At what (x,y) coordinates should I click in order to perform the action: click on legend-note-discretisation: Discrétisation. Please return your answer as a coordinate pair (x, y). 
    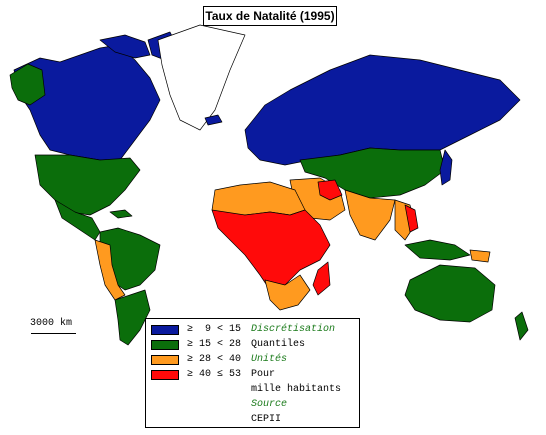
    Looking at the image, I should click on (293, 329).